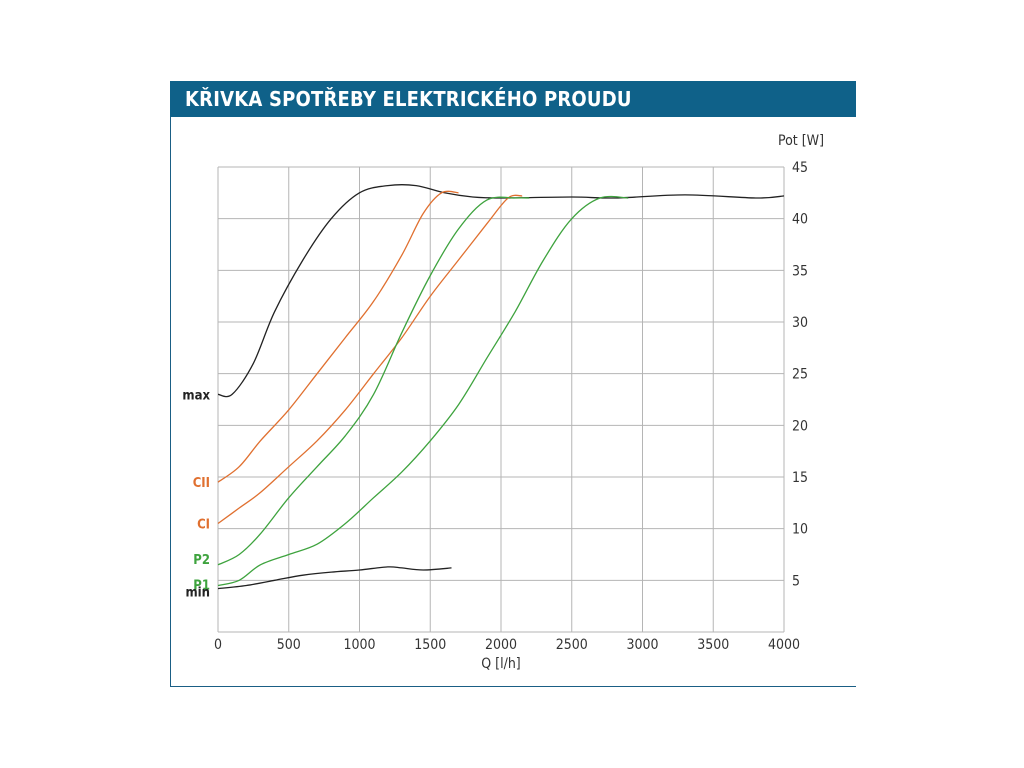 The height and width of the screenshot is (768, 1024). What do you see at coordinates (800, 168) in the screenshot?
I see `y-tick-label: 45` at bounding box center [800, 168].